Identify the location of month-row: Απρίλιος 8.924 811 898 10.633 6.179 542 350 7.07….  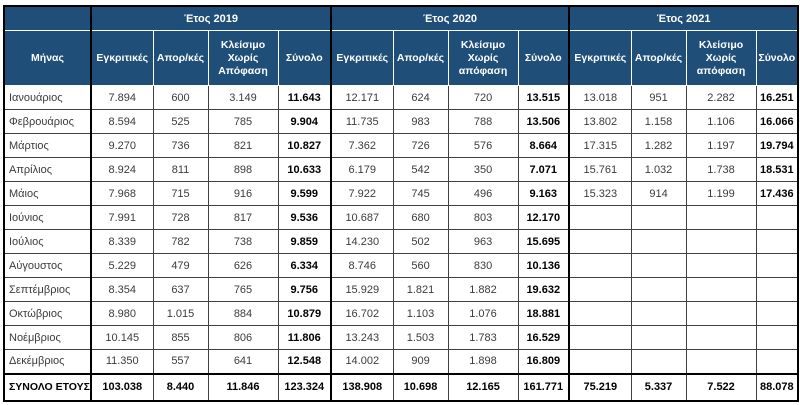
(401, 169).